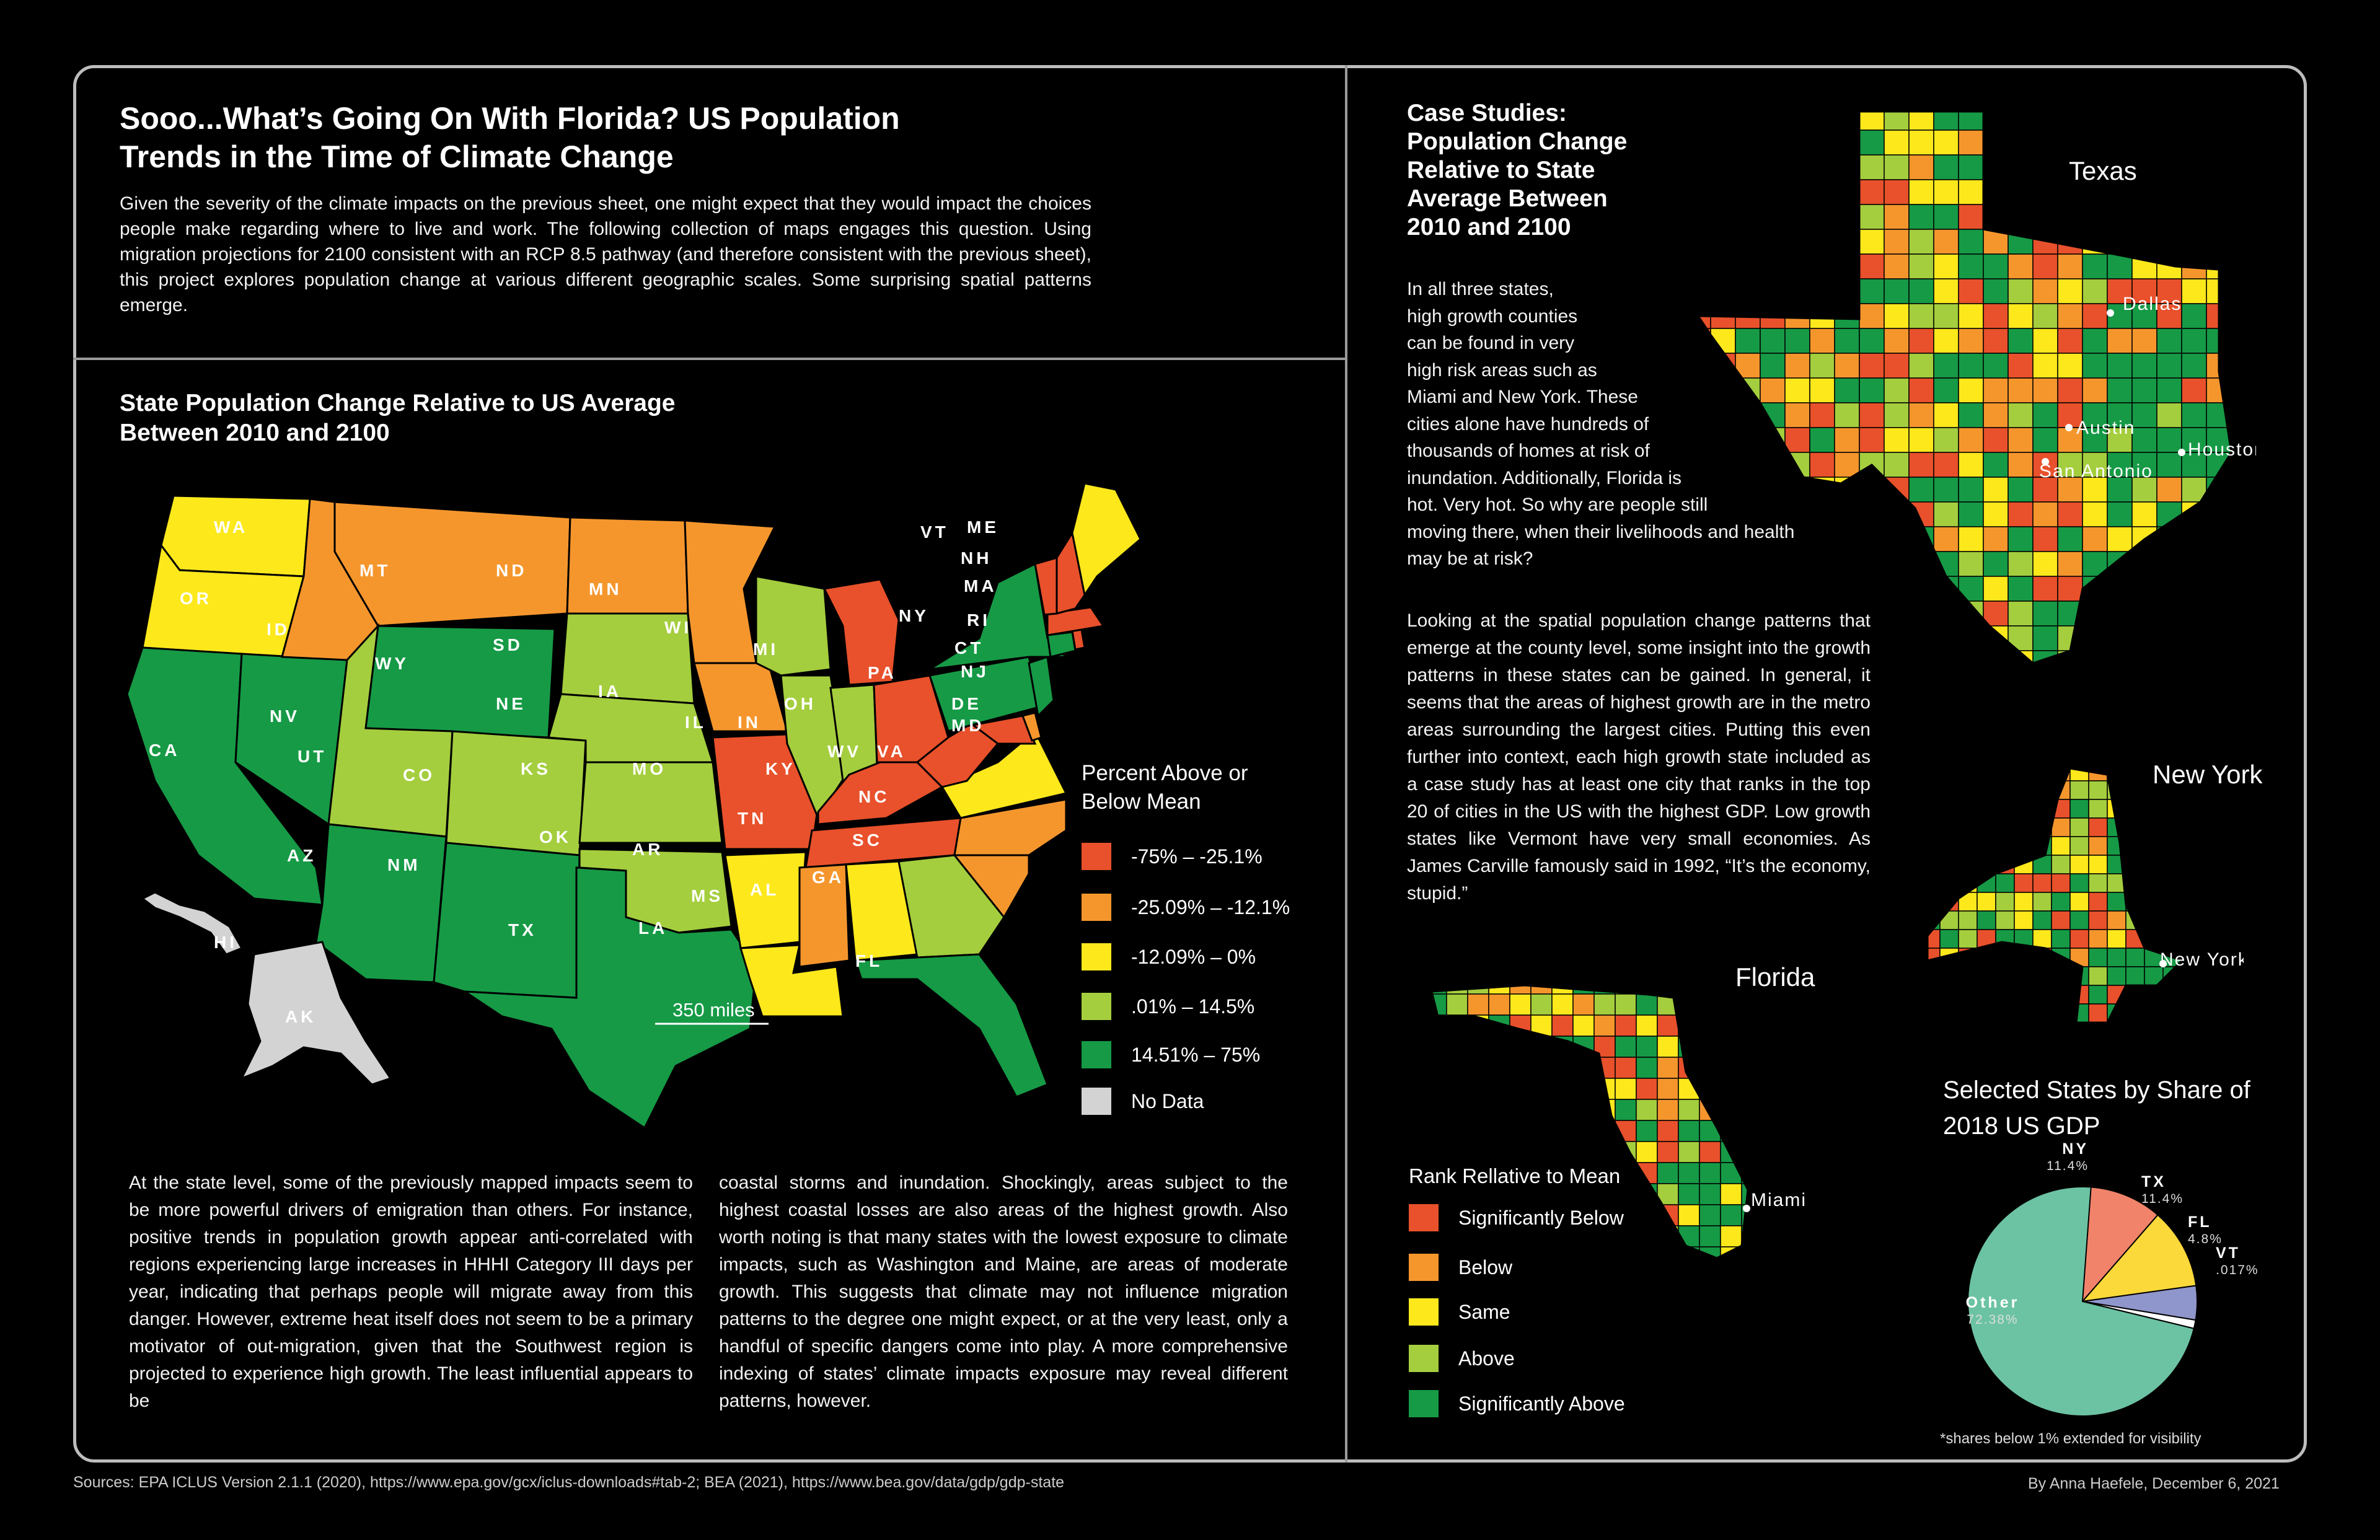 The height and width of the screenshot is (1540, 2380). What do you see at coordinates (511, 570) in the screenshot?
I see `map-label-nd: ND` at bounding box center [511, 570].